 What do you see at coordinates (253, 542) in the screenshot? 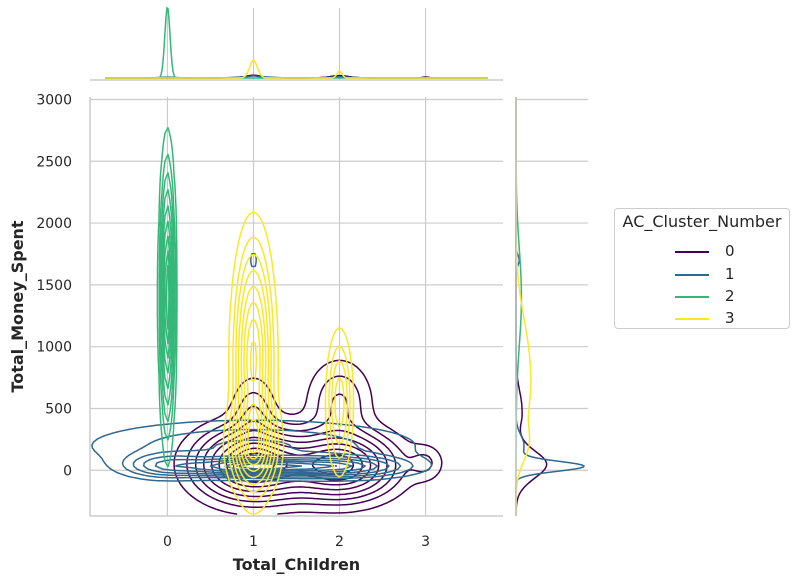
I see `x-tick-label: 1` at bounding box center [253, 542].